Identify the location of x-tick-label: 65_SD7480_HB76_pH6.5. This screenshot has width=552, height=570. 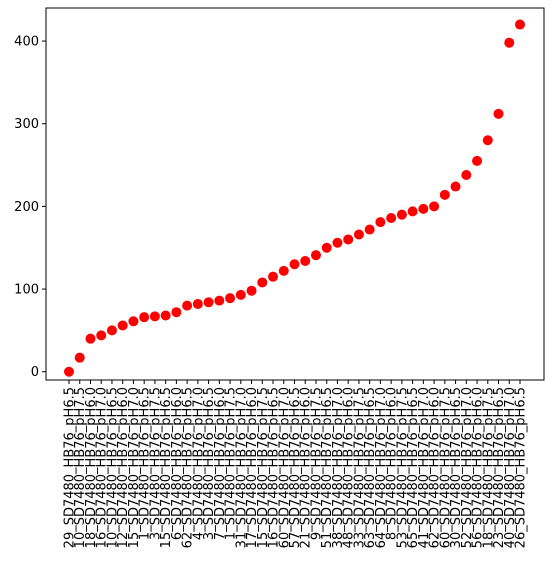
(413, 467).